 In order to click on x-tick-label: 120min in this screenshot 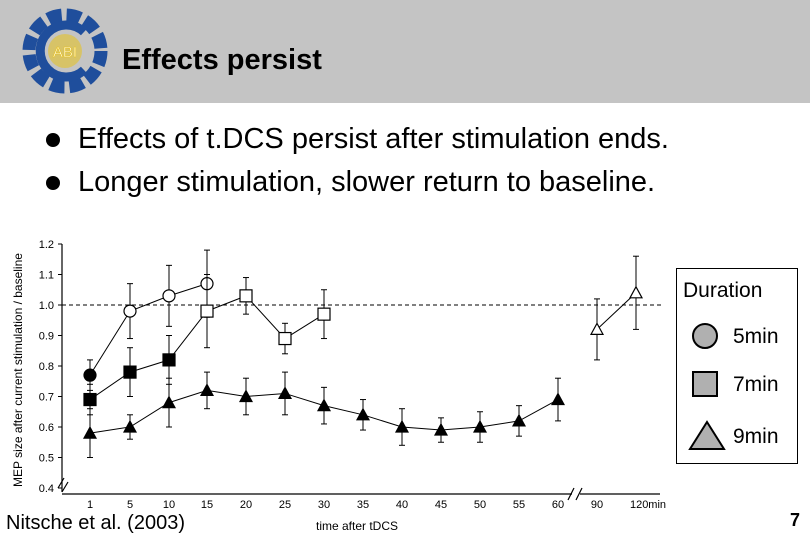, I will do `click(648, 505)`.